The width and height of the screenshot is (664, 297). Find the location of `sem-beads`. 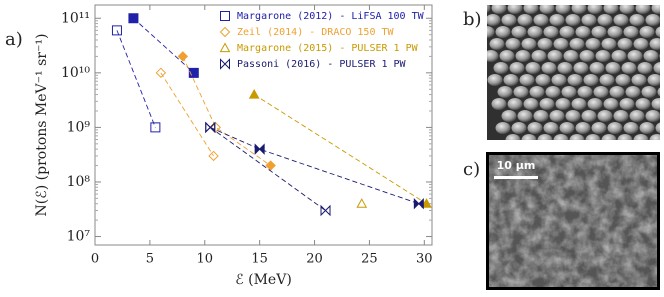

sem-beads is located at coordinates (573, 72).